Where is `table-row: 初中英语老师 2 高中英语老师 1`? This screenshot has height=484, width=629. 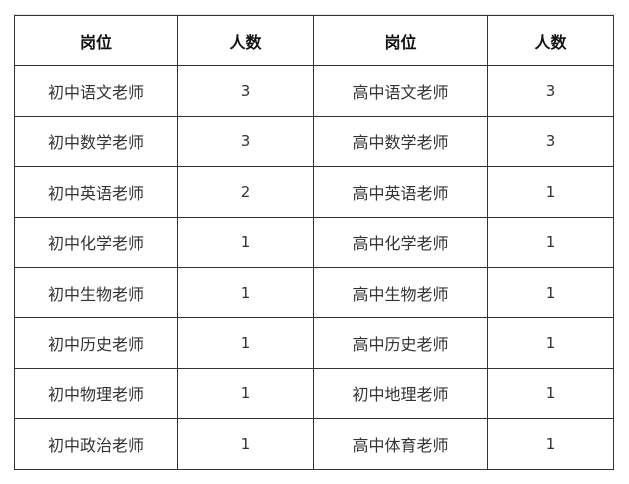 table-row: 初中英语老师 2 高中英语老师 1 is located at coordinates (314, 192).